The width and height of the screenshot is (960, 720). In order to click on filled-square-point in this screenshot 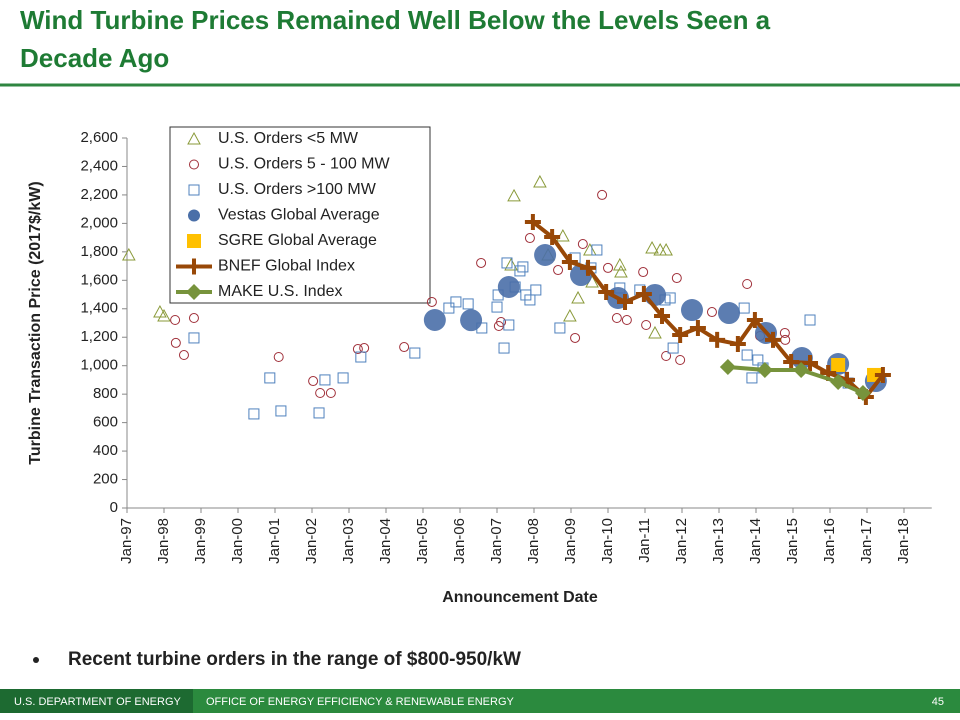, I will do `click(194, 241)`.